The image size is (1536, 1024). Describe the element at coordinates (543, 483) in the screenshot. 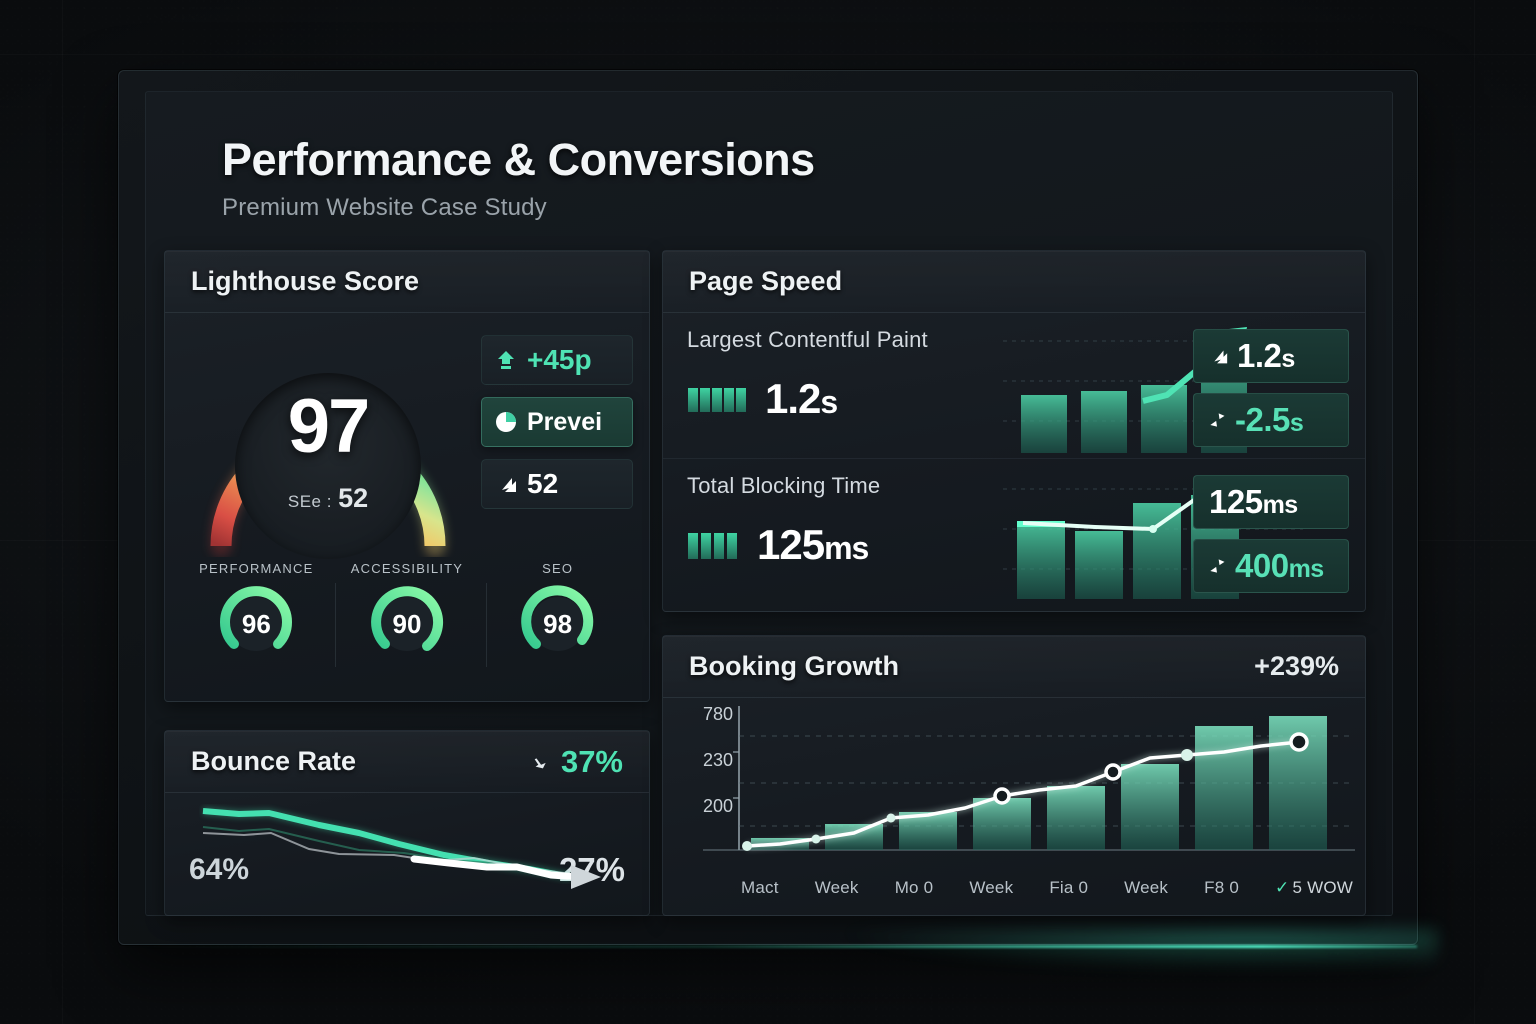

I see `lighthouse-badge-score-text: 52` at that location.